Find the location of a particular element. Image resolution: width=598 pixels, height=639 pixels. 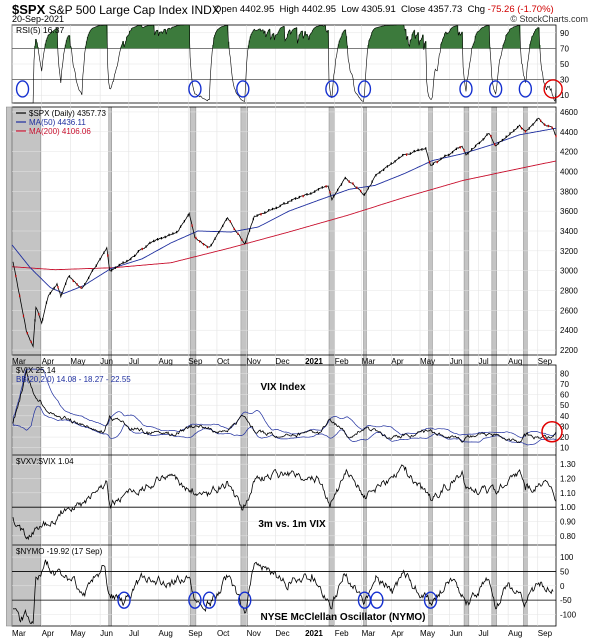

vix-tick-label-6: 70 is located at coordinates (564, 384).